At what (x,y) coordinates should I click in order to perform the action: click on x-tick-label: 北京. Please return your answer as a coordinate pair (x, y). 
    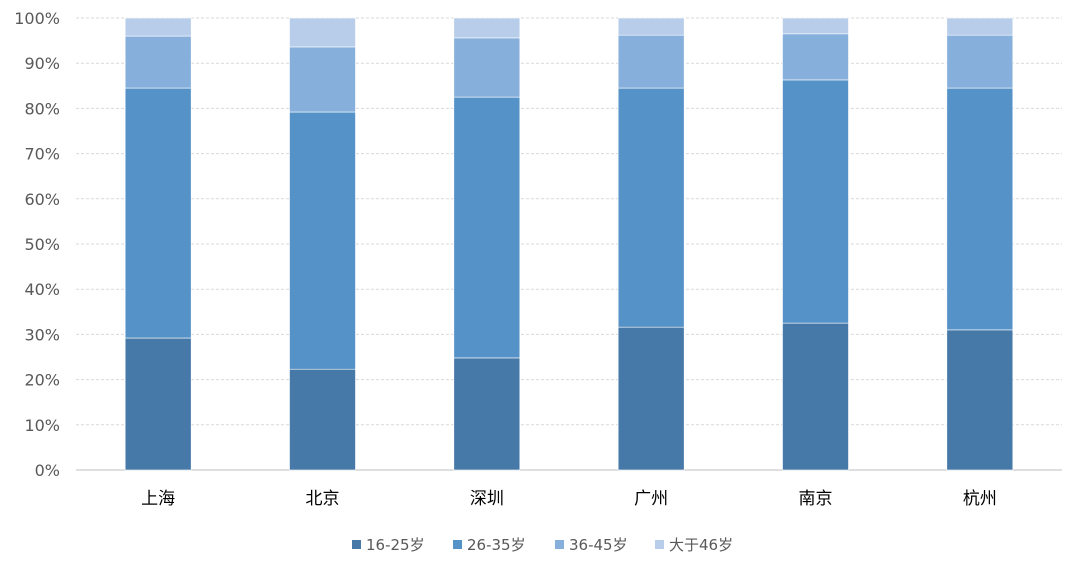
    Looking at the image, I should click on (323, 499).